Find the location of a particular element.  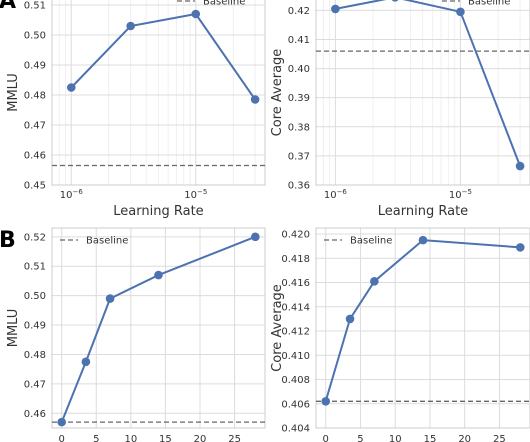

y-tick-label: 0.408 is located at coordinates (295, 380).